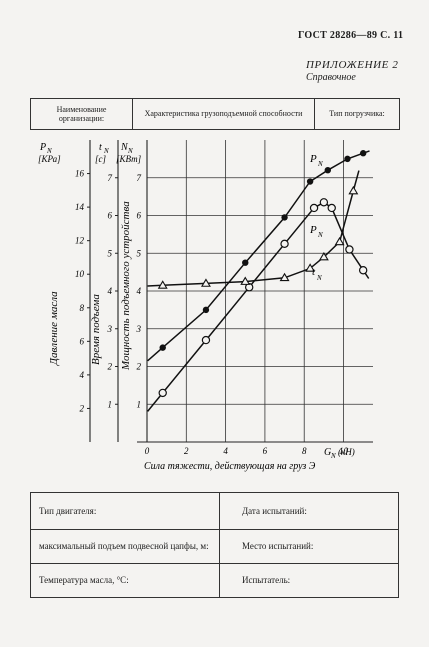  Describe the element at coordinates (304, 451) in the screenshot. I see `x-tick-8: 8` at that location.